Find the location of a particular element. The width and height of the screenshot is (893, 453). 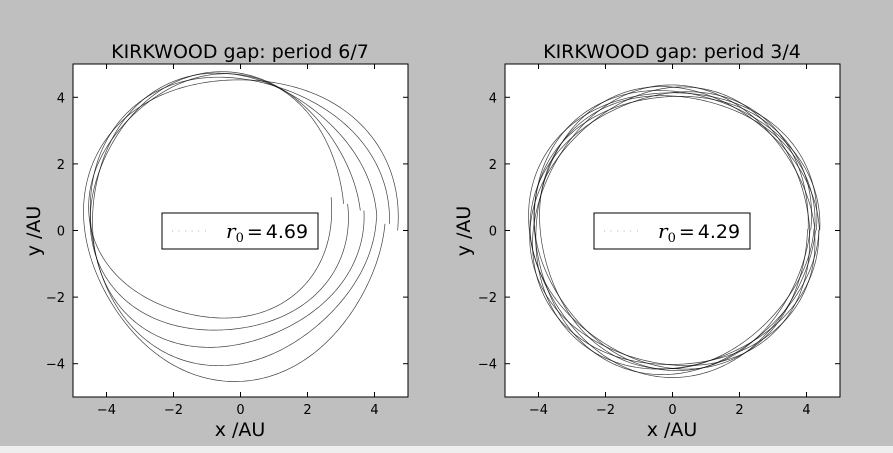

legend: r0 = 4.29 is located at coordinates (672, 231).